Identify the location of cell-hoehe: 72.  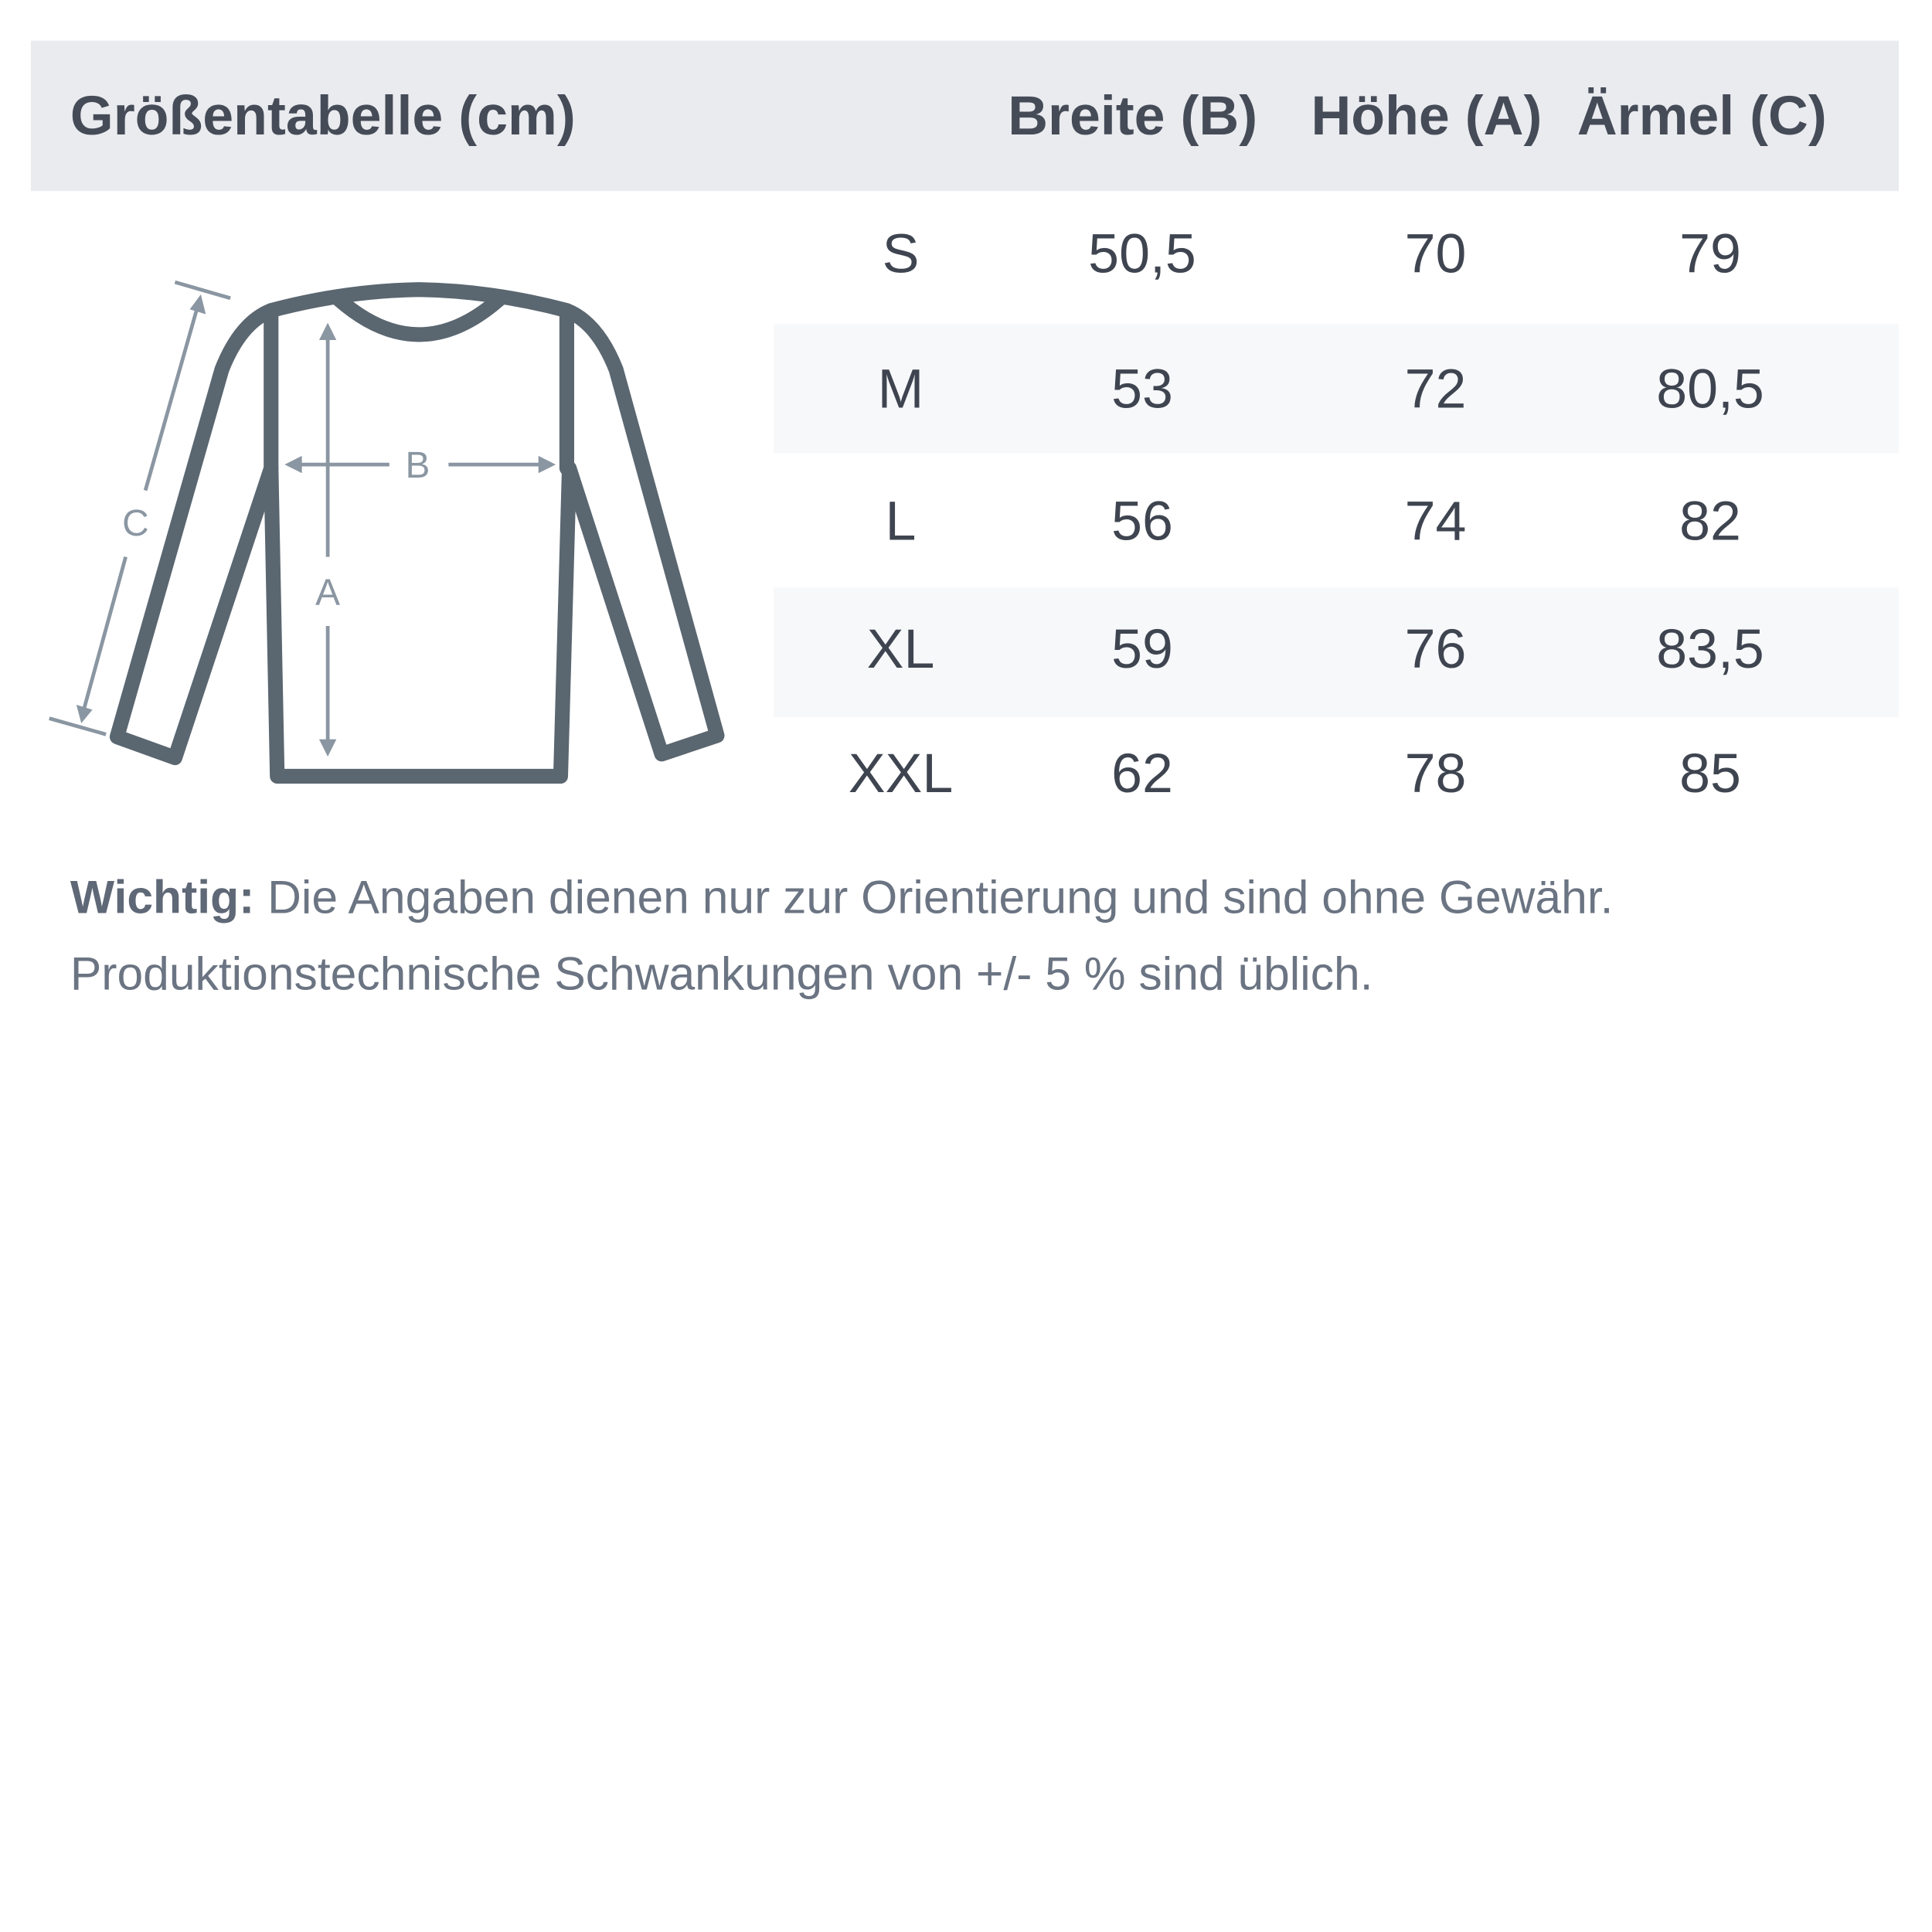
(1435, 388).